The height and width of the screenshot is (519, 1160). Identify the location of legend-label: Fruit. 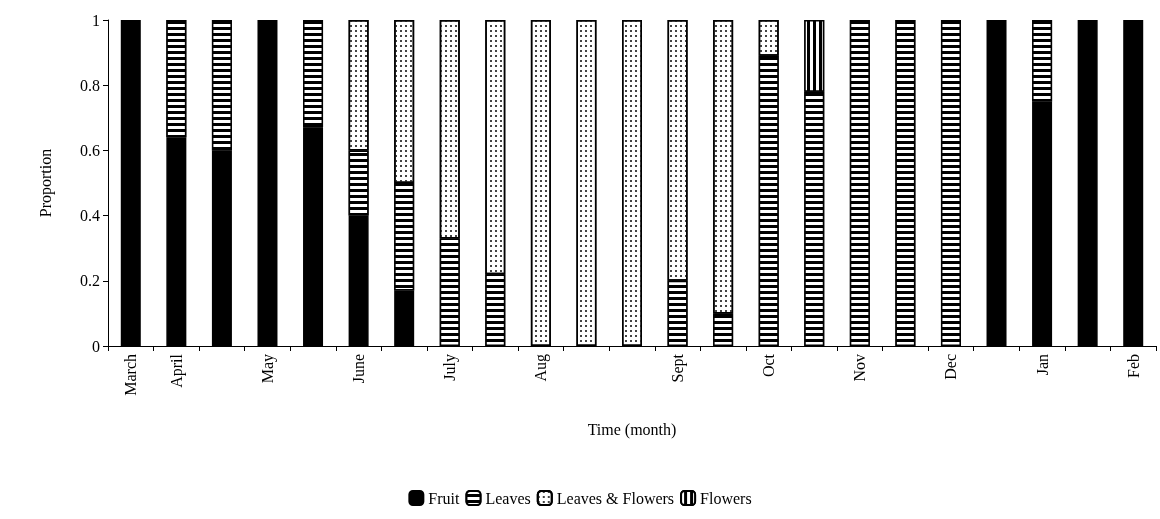
(444, 498).